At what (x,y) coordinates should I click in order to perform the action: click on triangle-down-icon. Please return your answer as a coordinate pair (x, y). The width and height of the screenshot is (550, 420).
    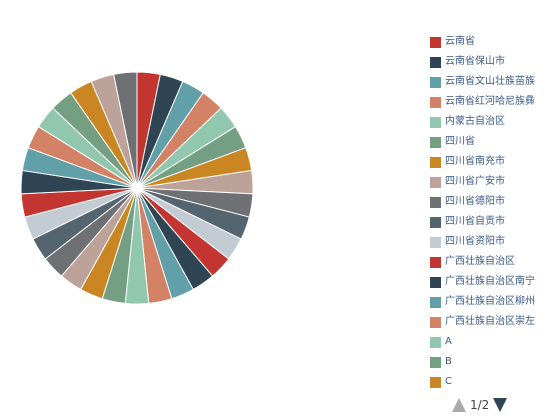
    Looking at the image, I should click on (500, 405).